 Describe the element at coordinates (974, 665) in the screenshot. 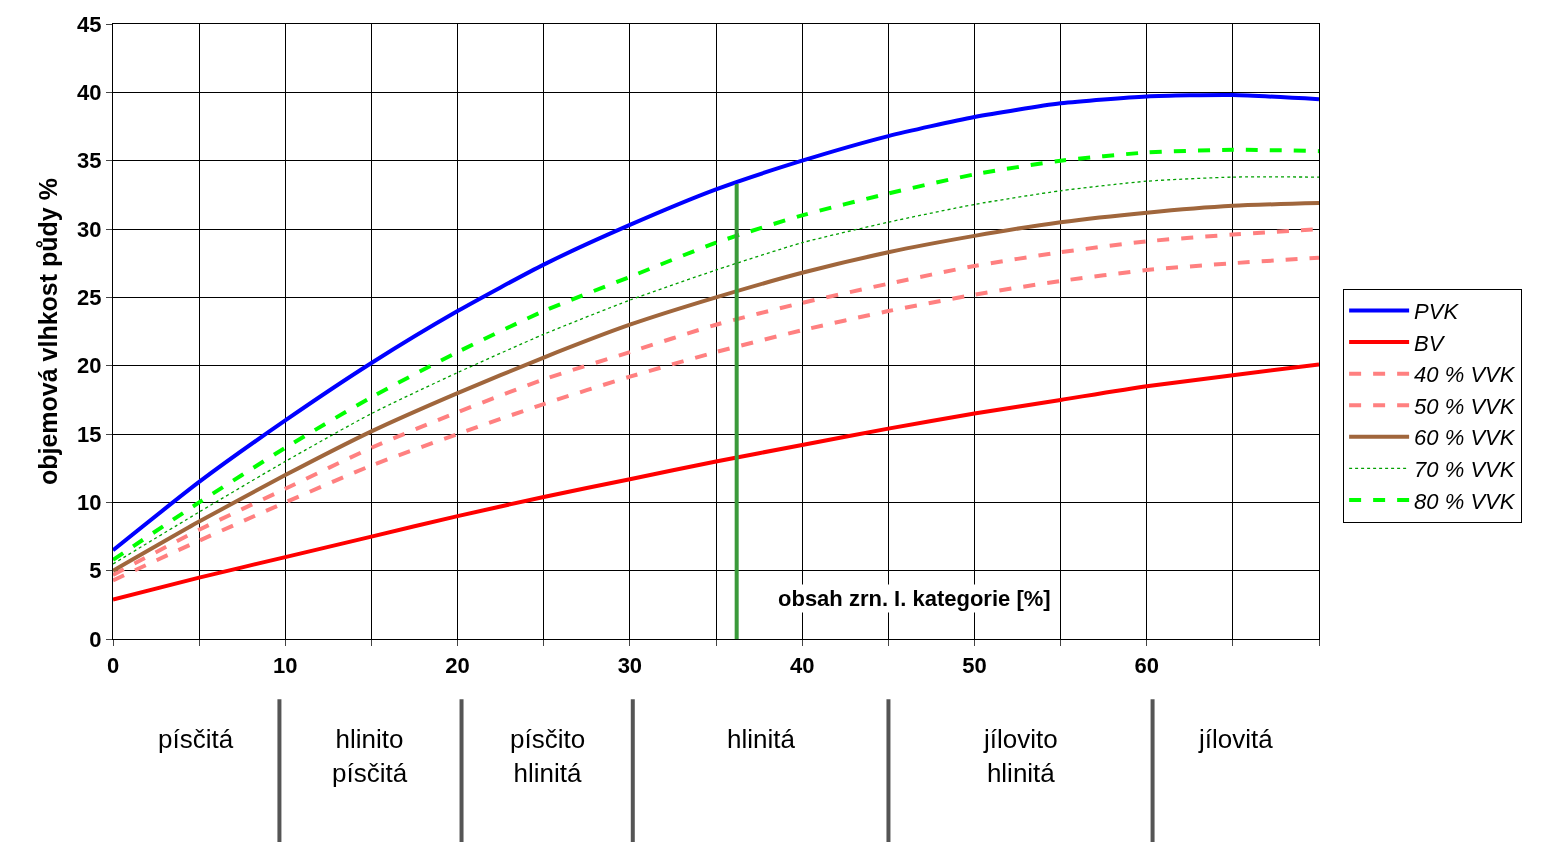

I see `x-tick-label: 50` at that location.